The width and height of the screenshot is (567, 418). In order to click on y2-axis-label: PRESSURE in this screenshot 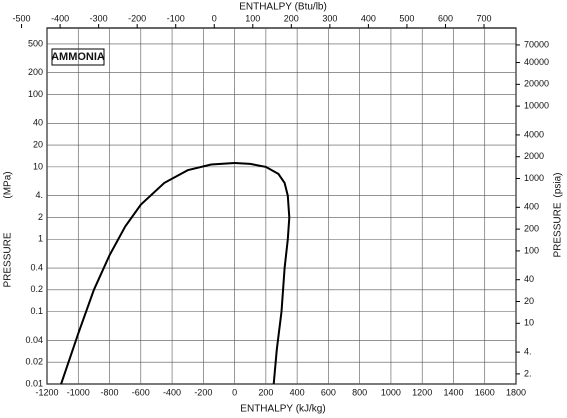, I will do `click(558, 229)`.